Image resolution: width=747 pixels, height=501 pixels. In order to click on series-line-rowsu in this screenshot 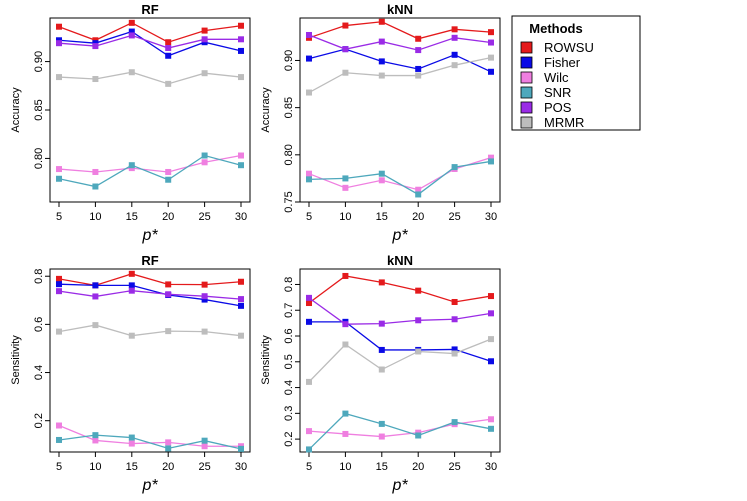, I will do `click(400, 289)`.